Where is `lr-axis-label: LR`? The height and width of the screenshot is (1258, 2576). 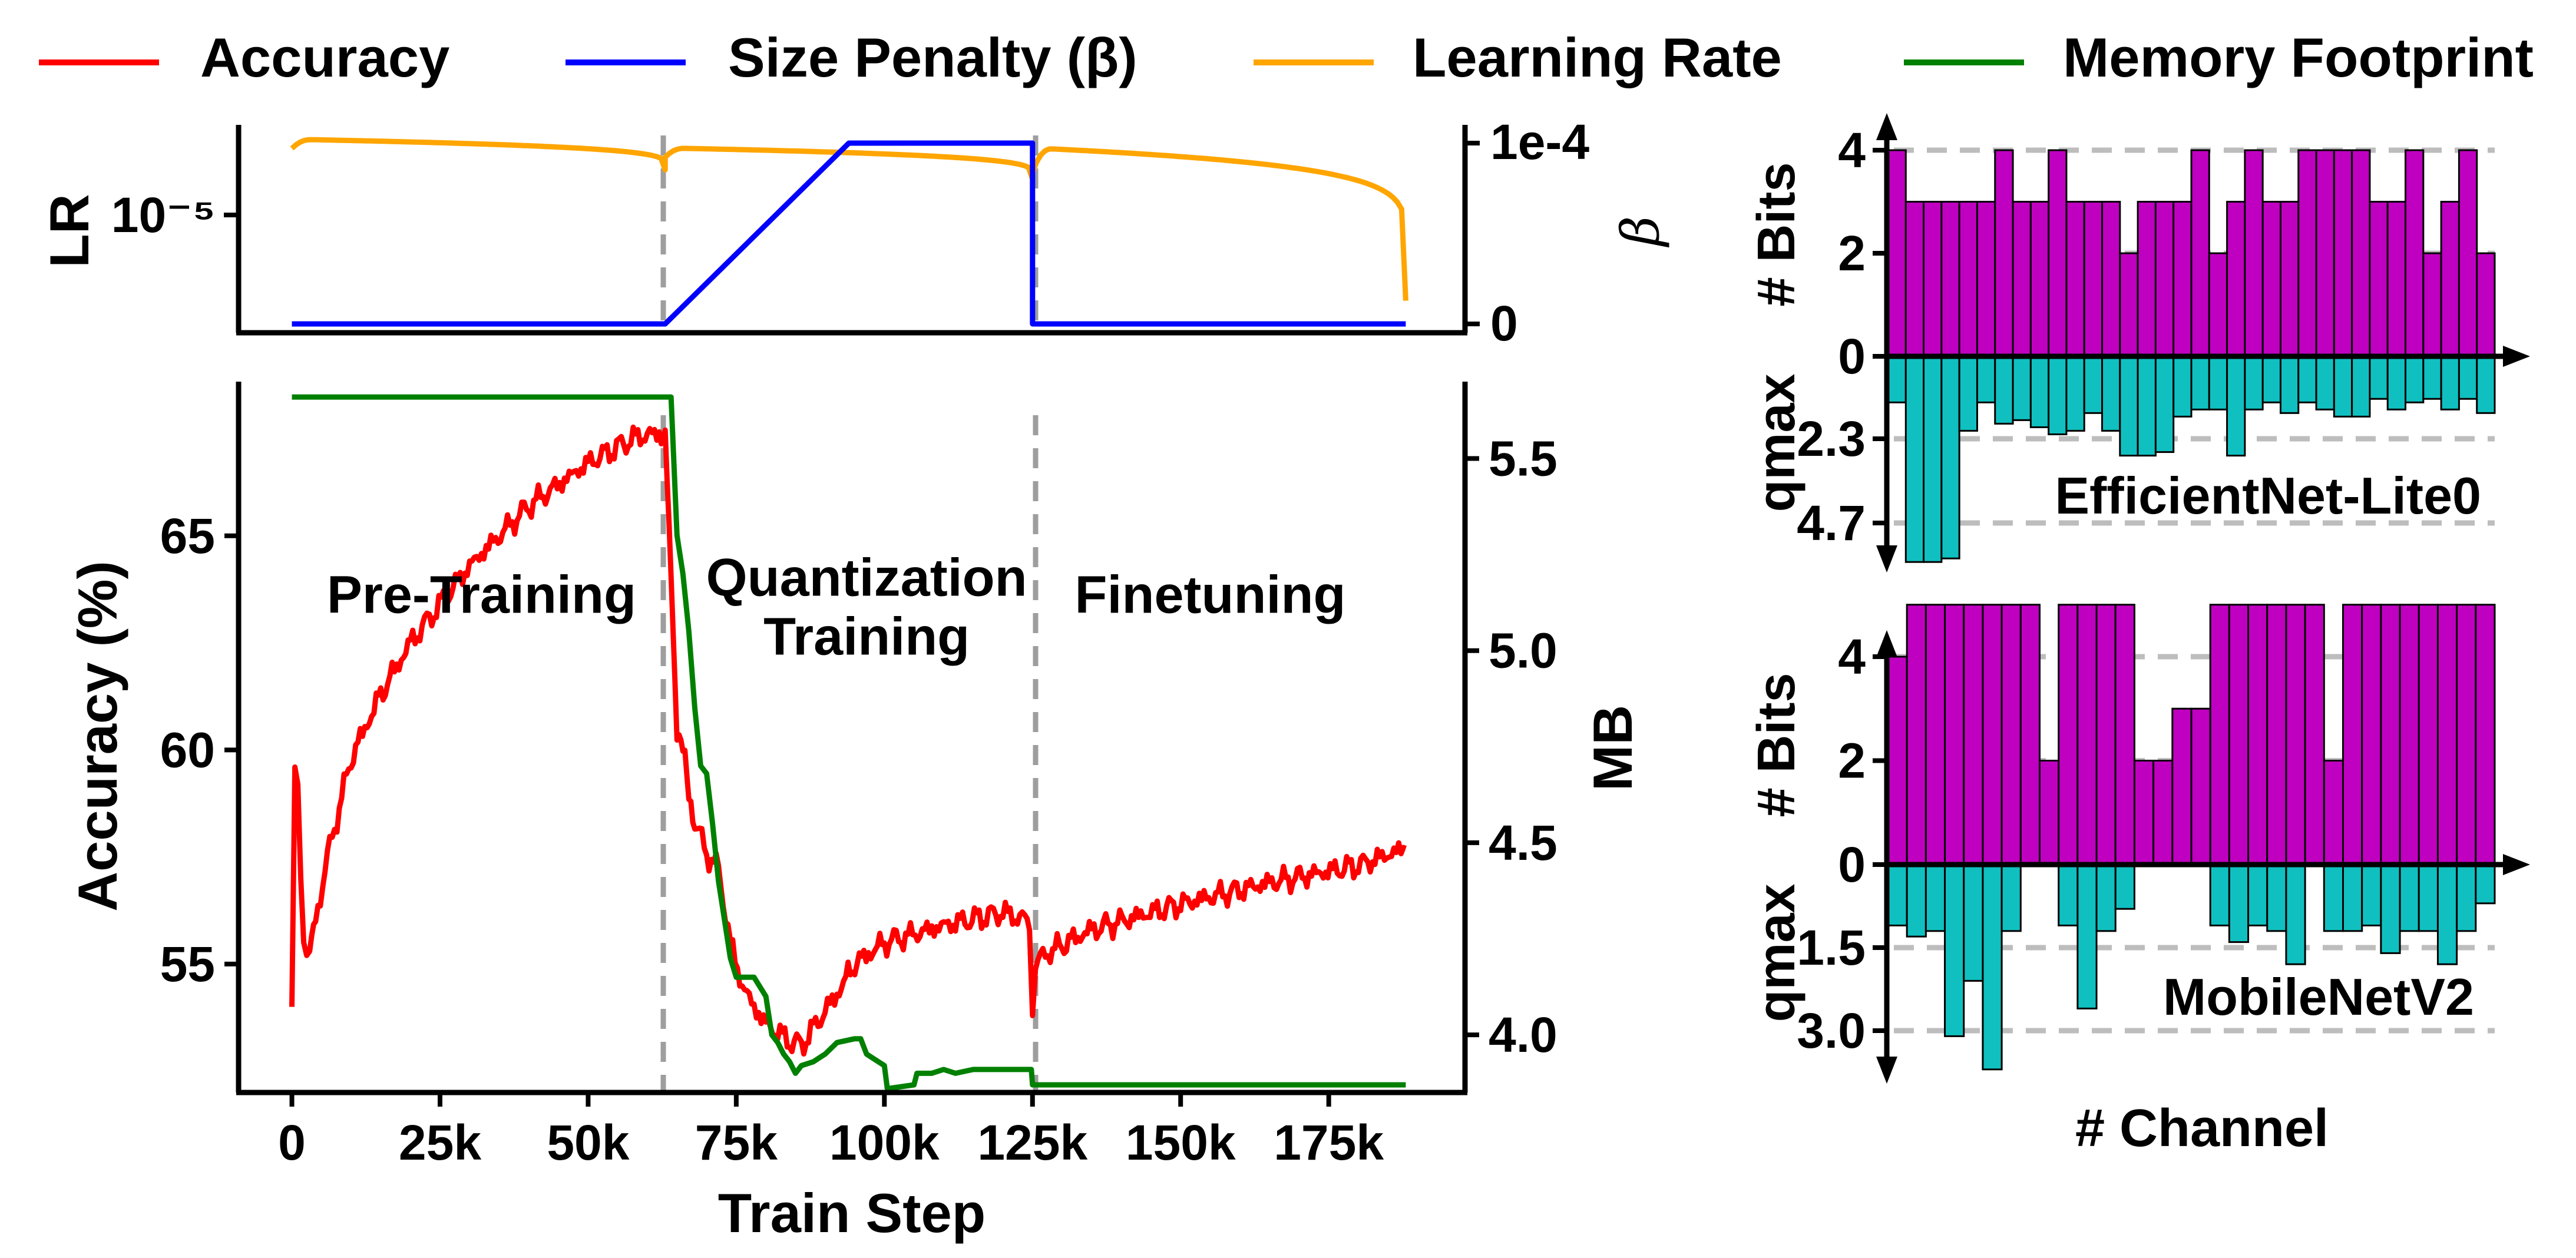 lr-axis-label: LR is located at coordinates (69, 231).